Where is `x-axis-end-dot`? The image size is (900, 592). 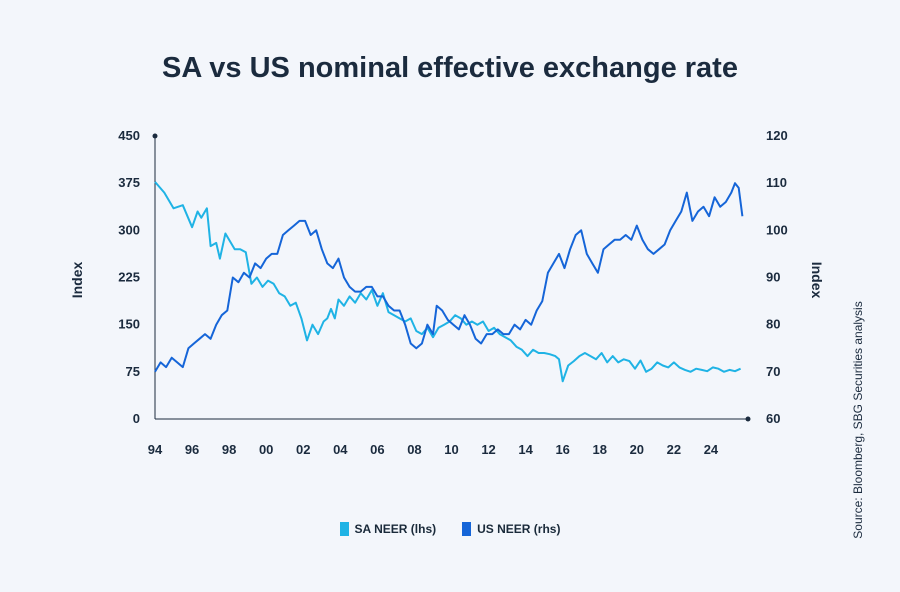
x-axis-end-dot is located at coordinates (748, 419).